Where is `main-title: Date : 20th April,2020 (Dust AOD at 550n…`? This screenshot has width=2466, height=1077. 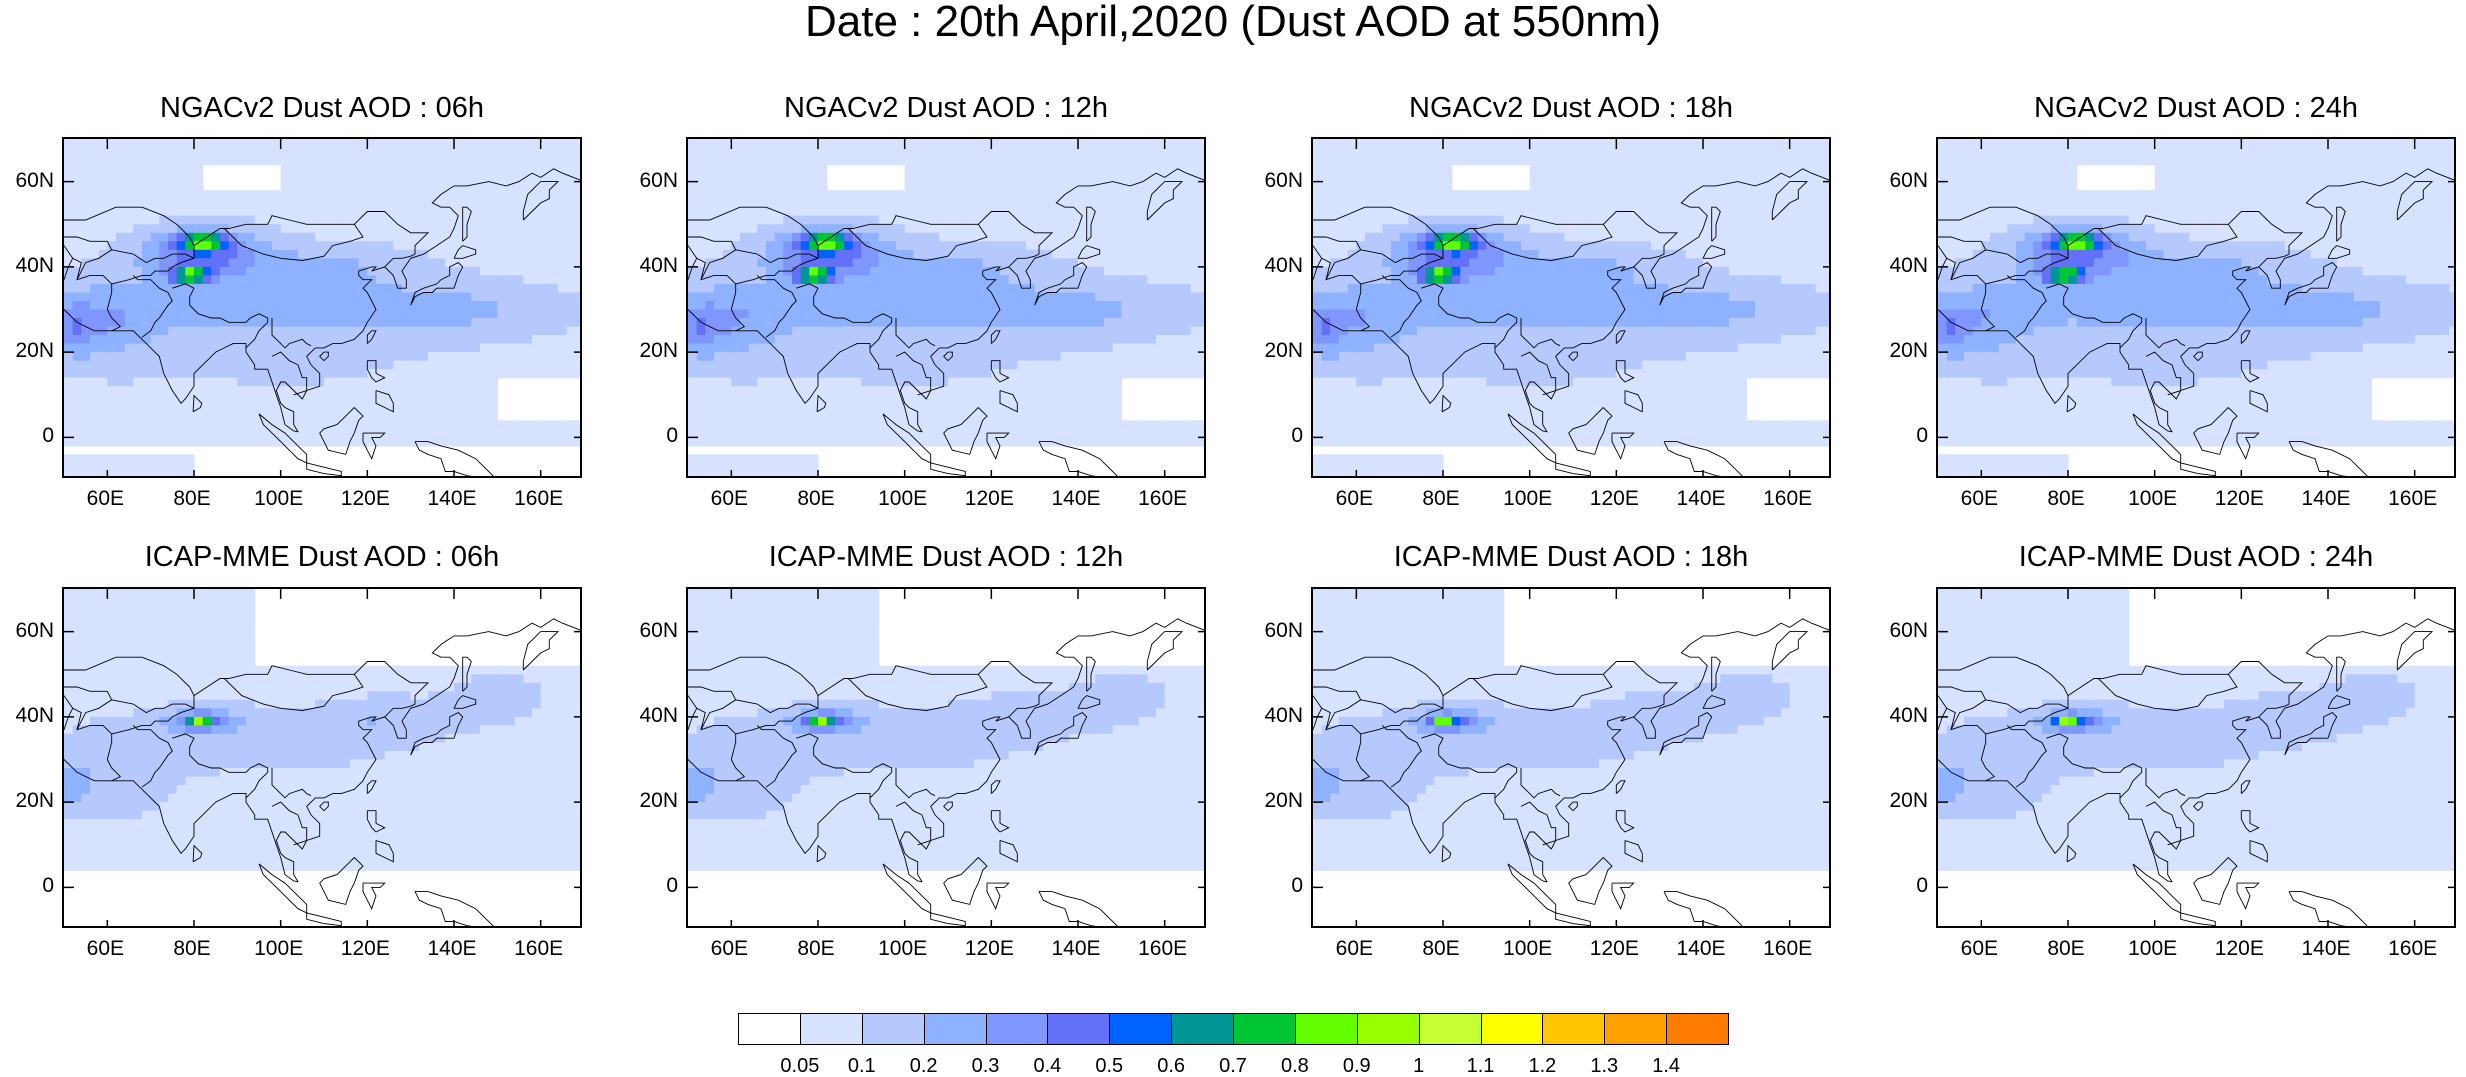
main-title: Date : 20th April,2020 (Dust AOD at 550n… is located at coordinates (1233, 22).